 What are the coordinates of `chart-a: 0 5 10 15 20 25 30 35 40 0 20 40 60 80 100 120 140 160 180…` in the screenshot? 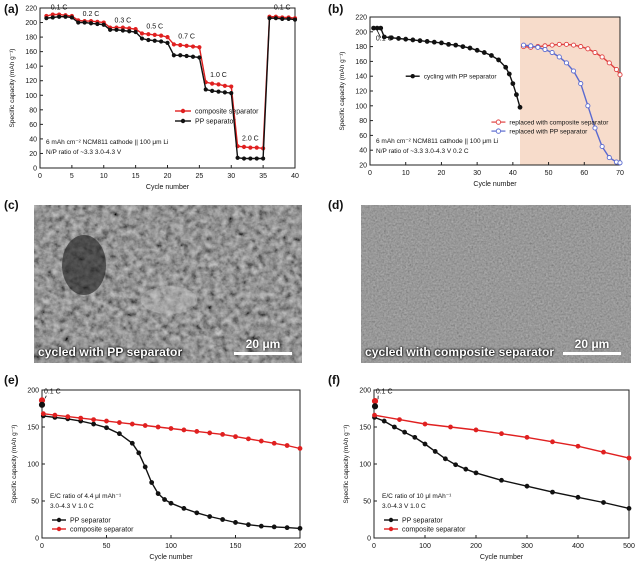 It's located at (154, 97).